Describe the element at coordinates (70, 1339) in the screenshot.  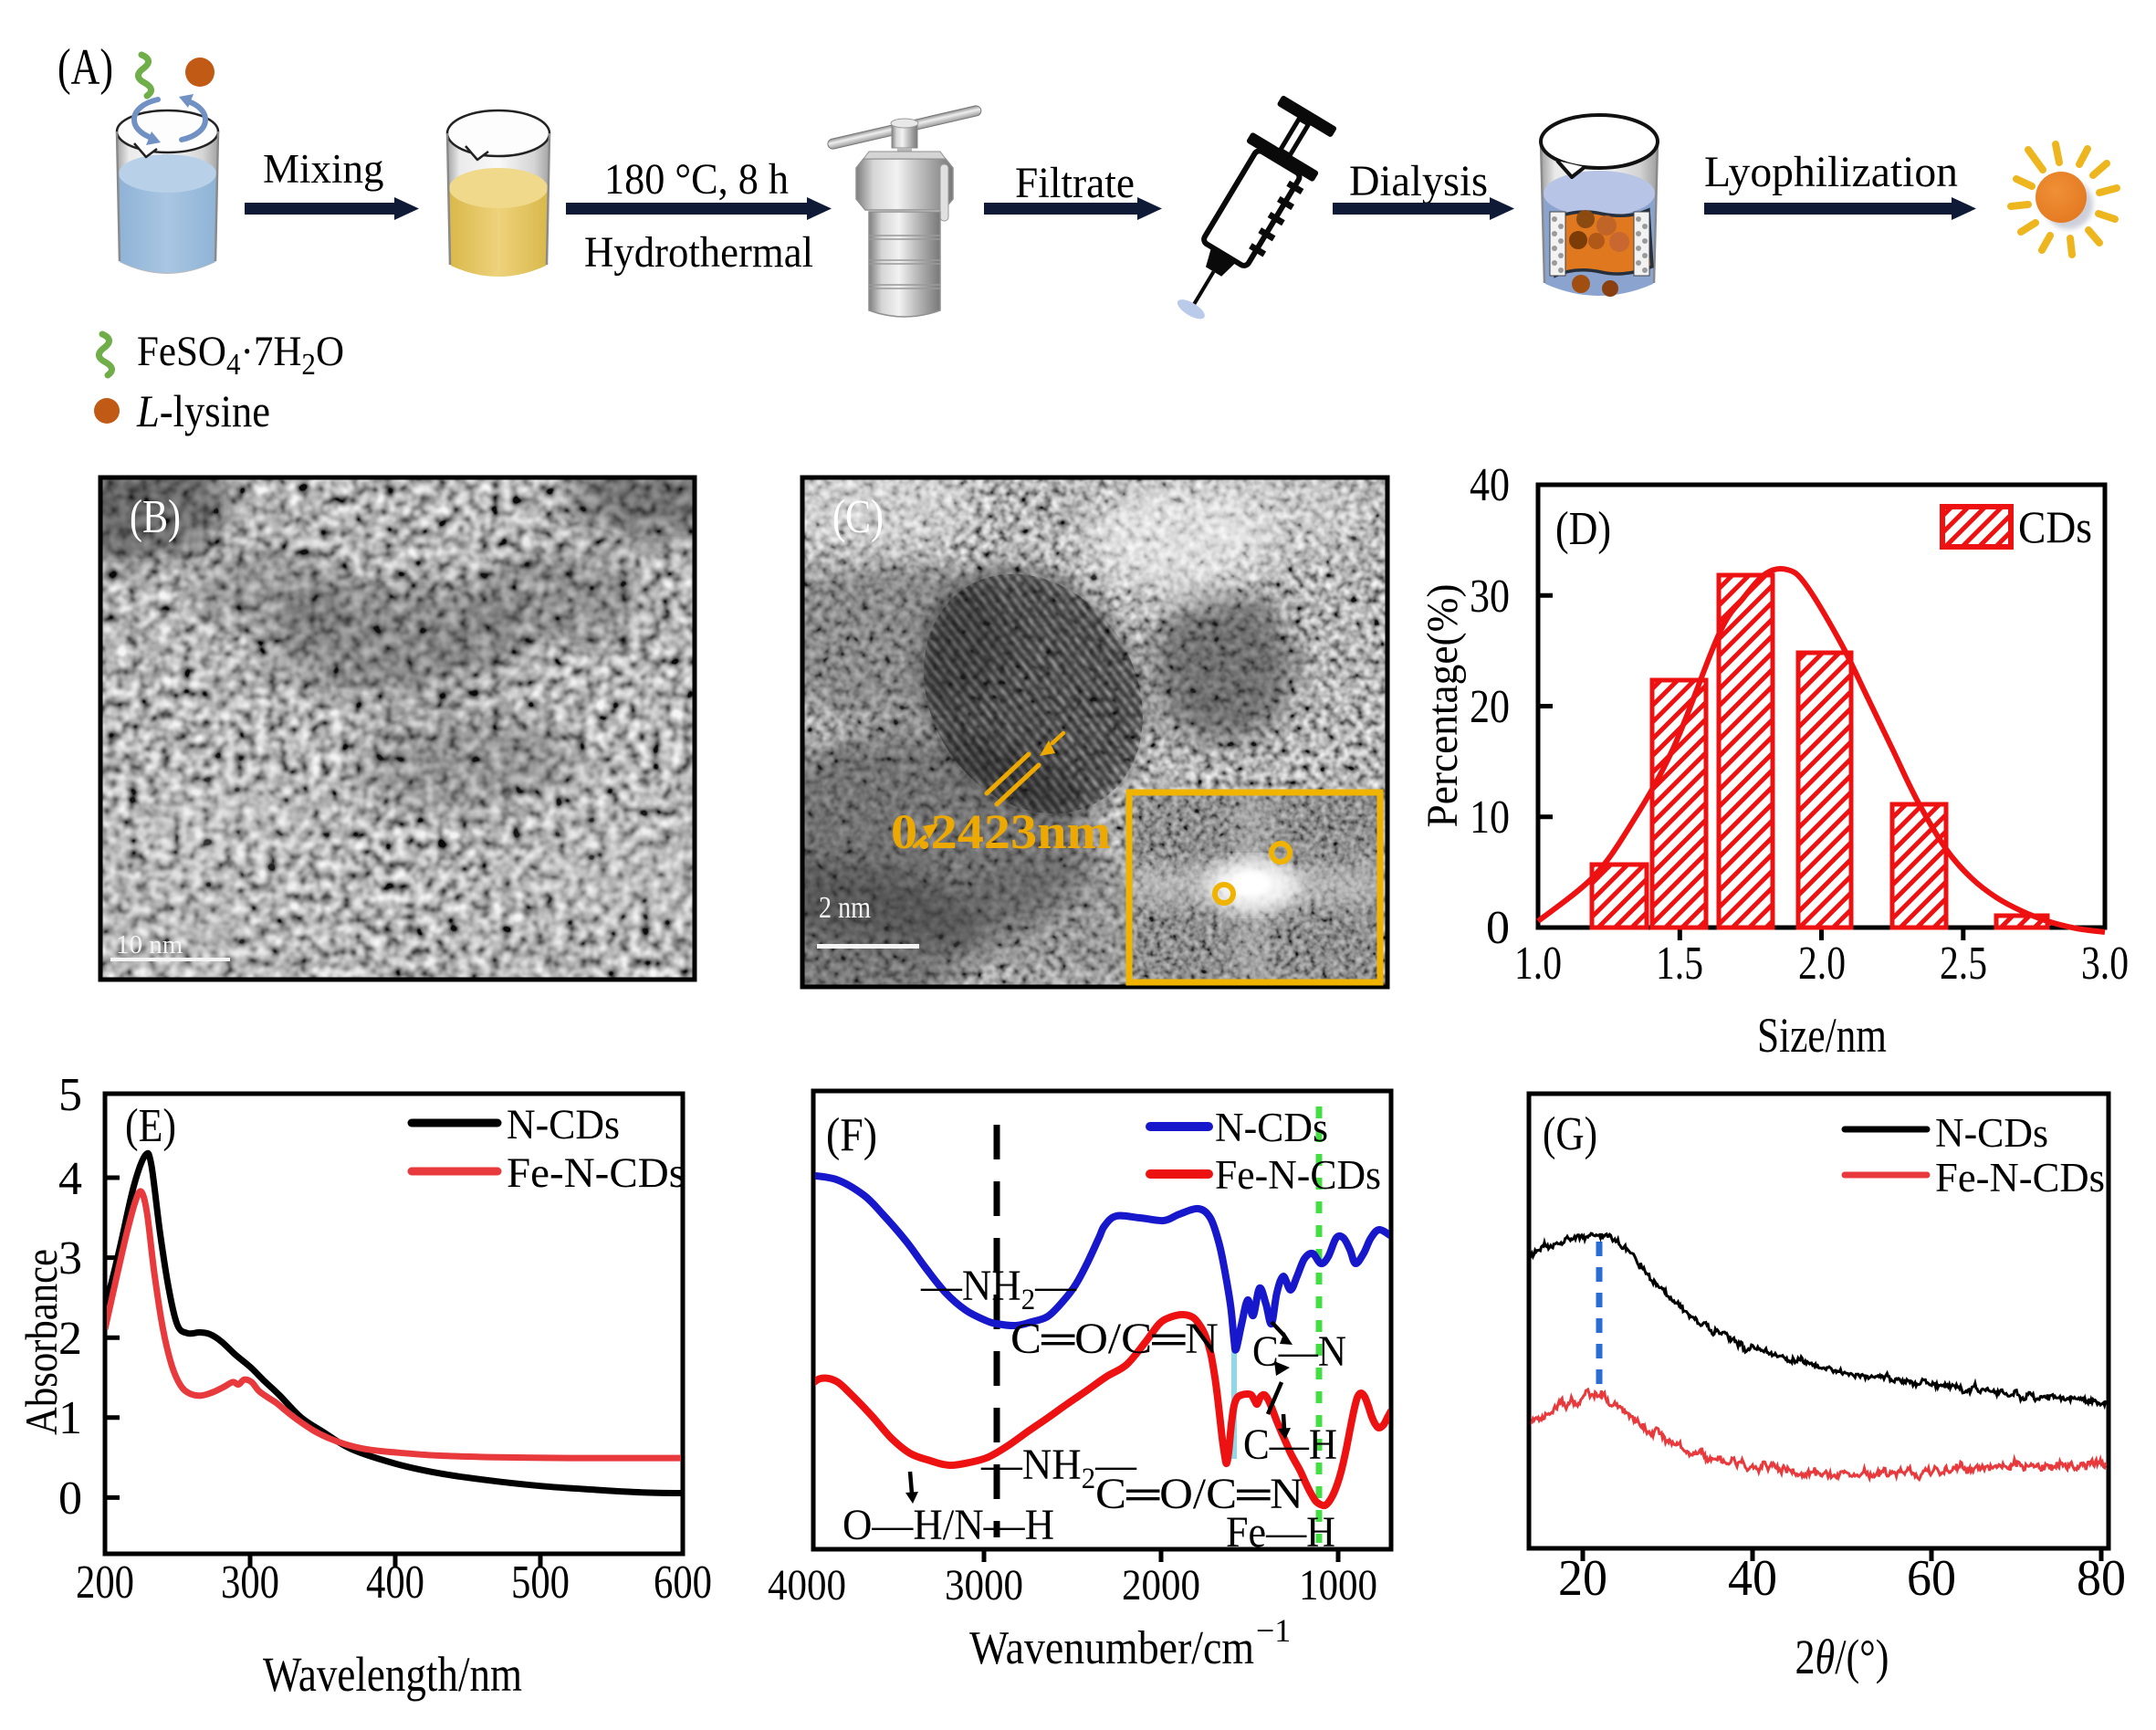
I see `svg-text: 2` at that location.